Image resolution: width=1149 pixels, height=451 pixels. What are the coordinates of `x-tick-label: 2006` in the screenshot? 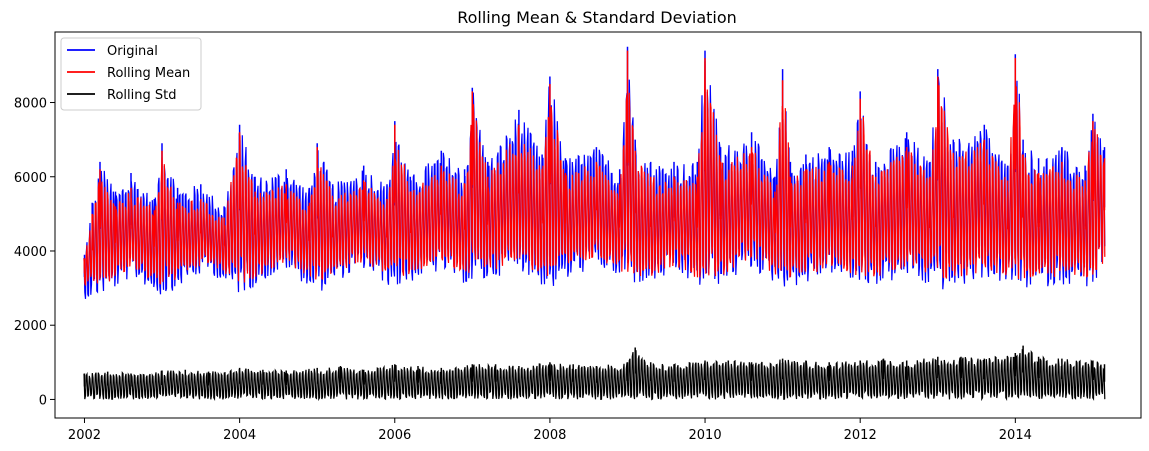 It's located at (394, 435).